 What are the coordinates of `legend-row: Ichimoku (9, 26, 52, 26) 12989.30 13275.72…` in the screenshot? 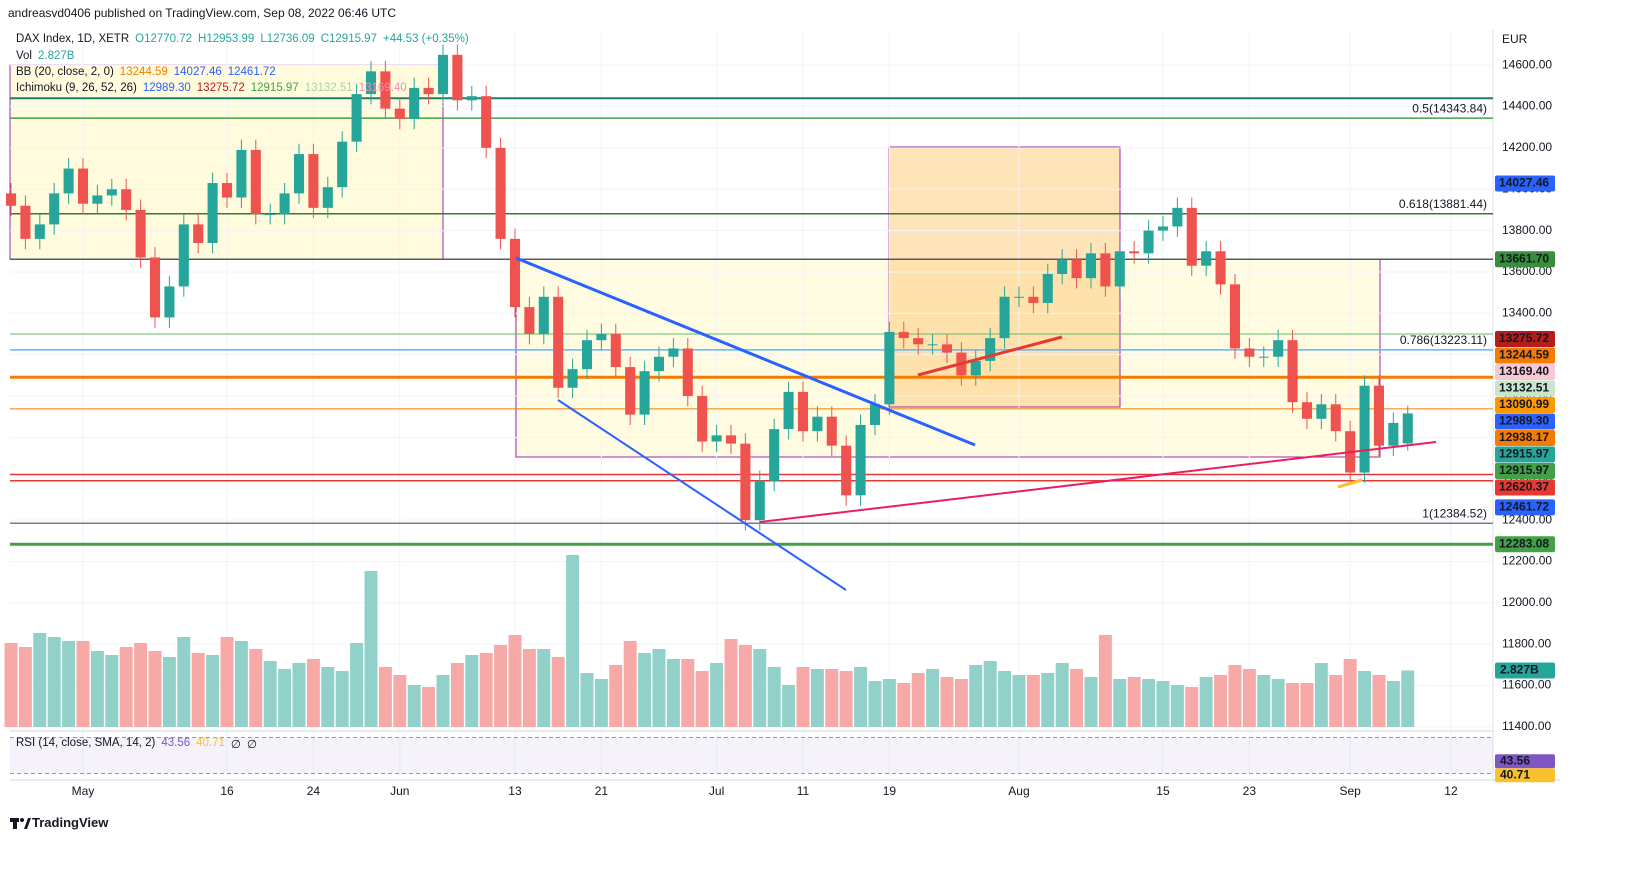 It's located at (211, 88).